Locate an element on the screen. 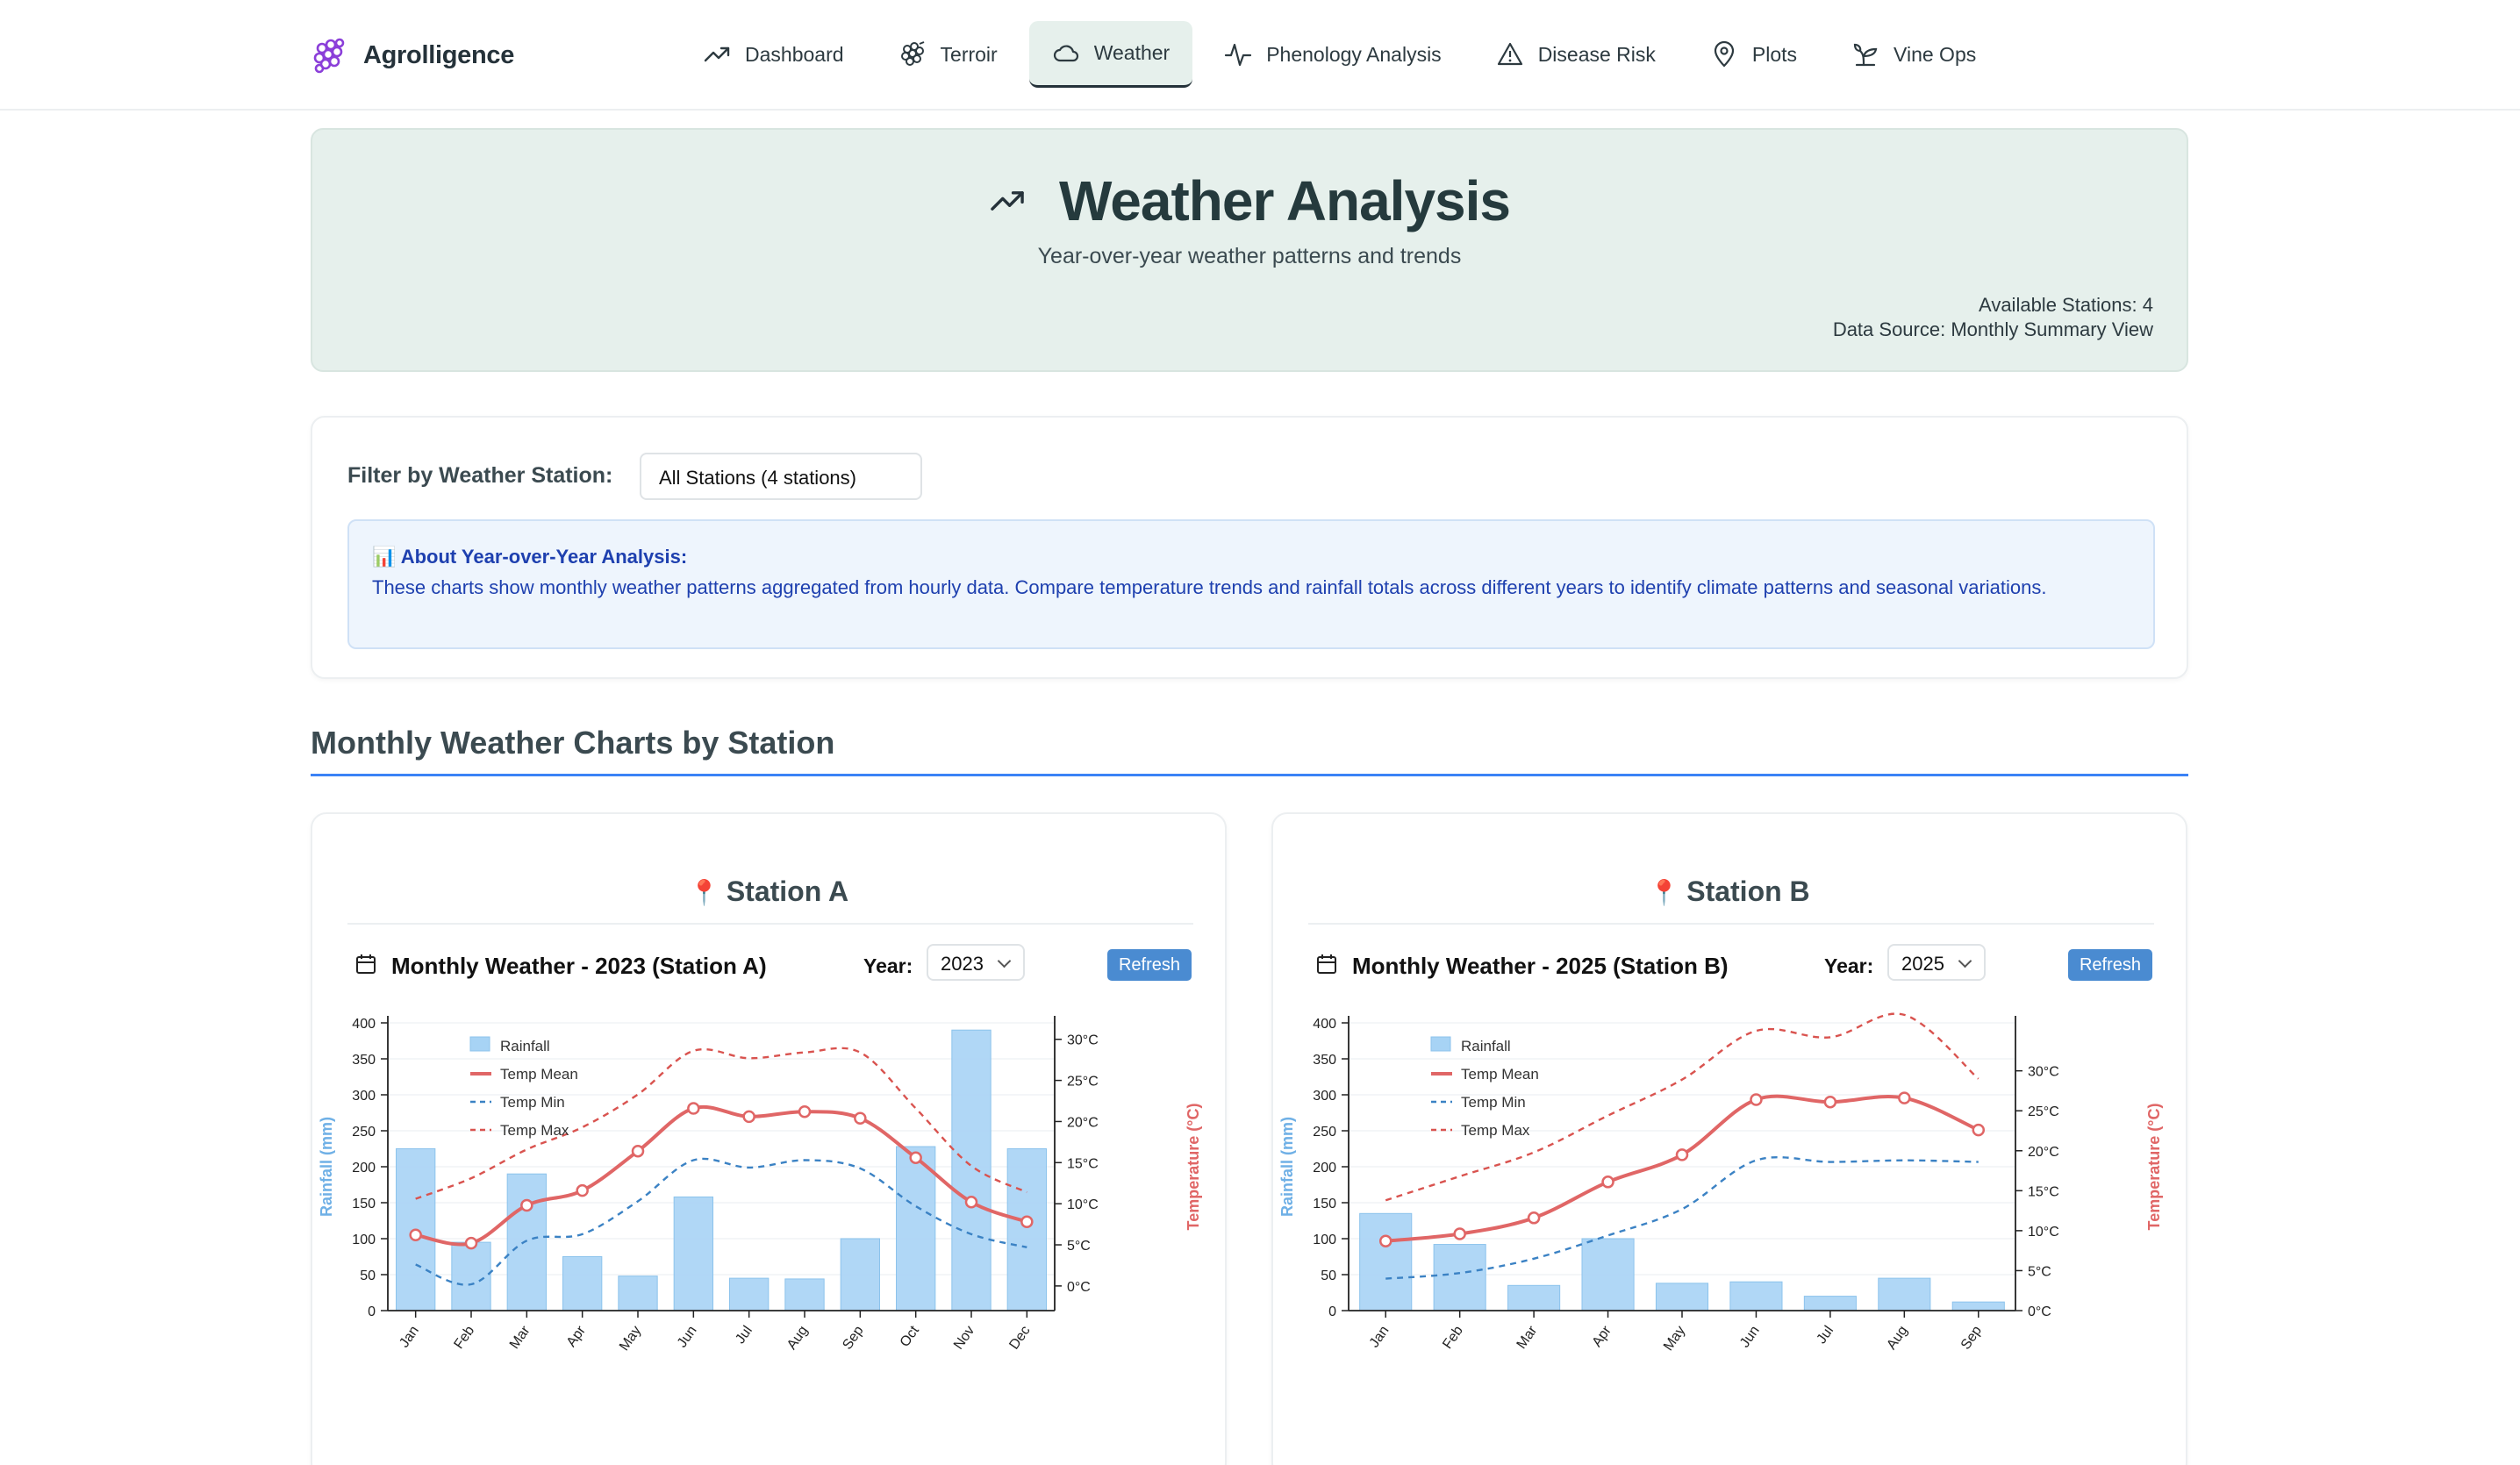 The height and width of the screenshot is (1465, 2520). section-title: Monthly Weather Charts by Station is located at coordinates (573, 743).